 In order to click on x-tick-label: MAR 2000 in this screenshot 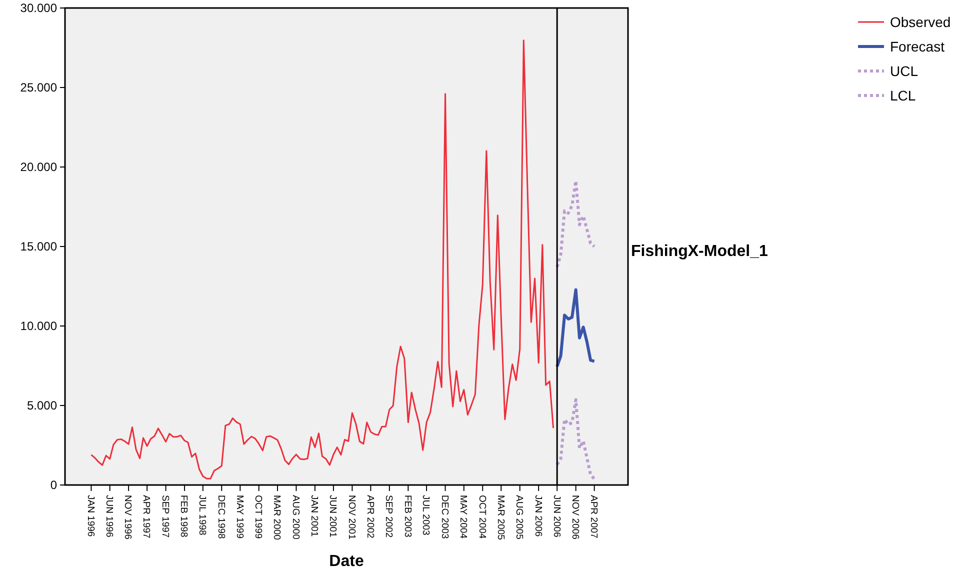, I will do `click(276, 517)`.